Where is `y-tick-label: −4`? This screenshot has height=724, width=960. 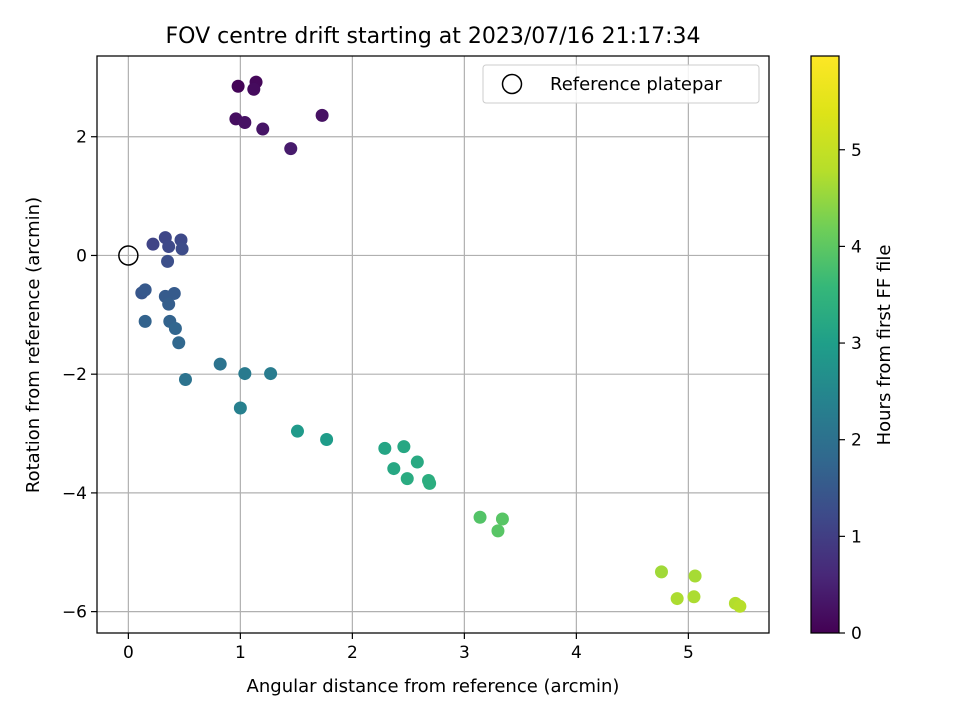
y-tick-label: −4 is located at coordinates (74, 494).